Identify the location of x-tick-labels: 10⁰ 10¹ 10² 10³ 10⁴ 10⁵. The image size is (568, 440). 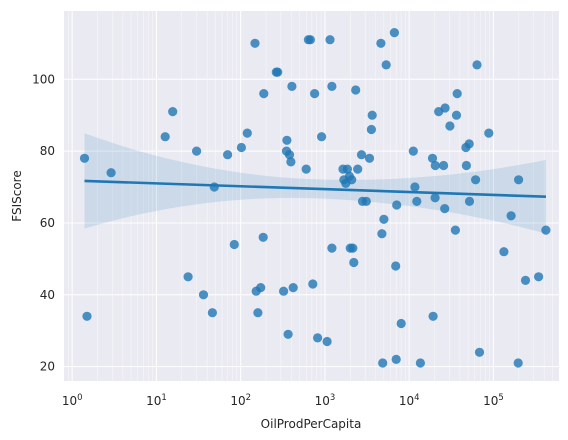
(283, 400).